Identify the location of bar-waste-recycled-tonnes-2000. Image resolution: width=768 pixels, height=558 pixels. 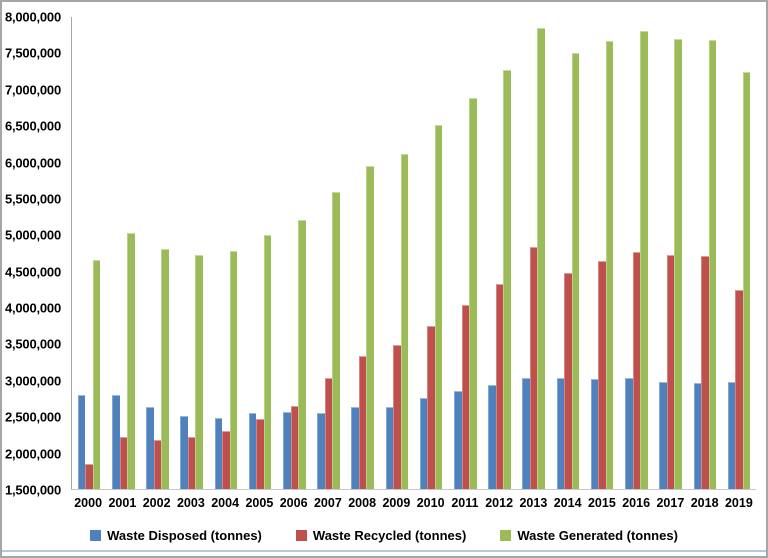
(89, 476).